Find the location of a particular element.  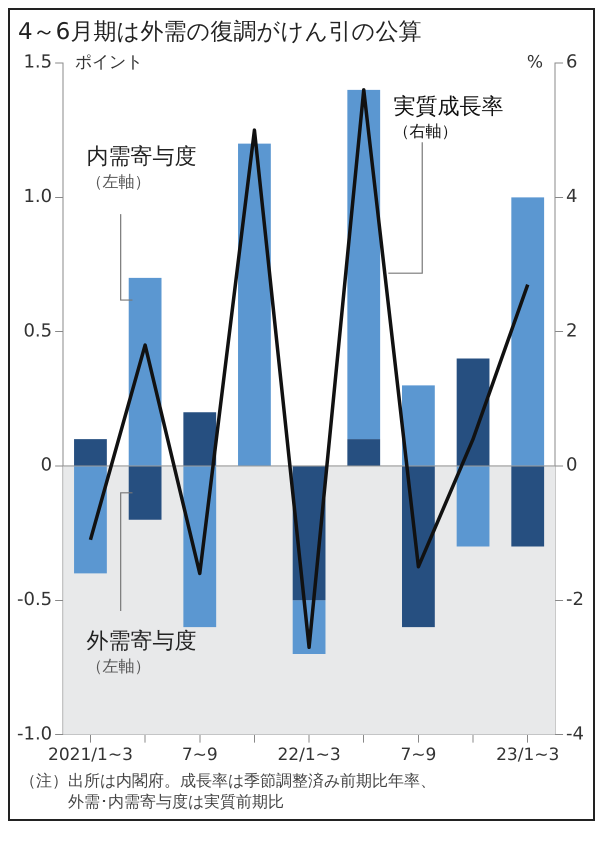

x-tick-label: 2021/1~3 is located at coordinates (90, 755).